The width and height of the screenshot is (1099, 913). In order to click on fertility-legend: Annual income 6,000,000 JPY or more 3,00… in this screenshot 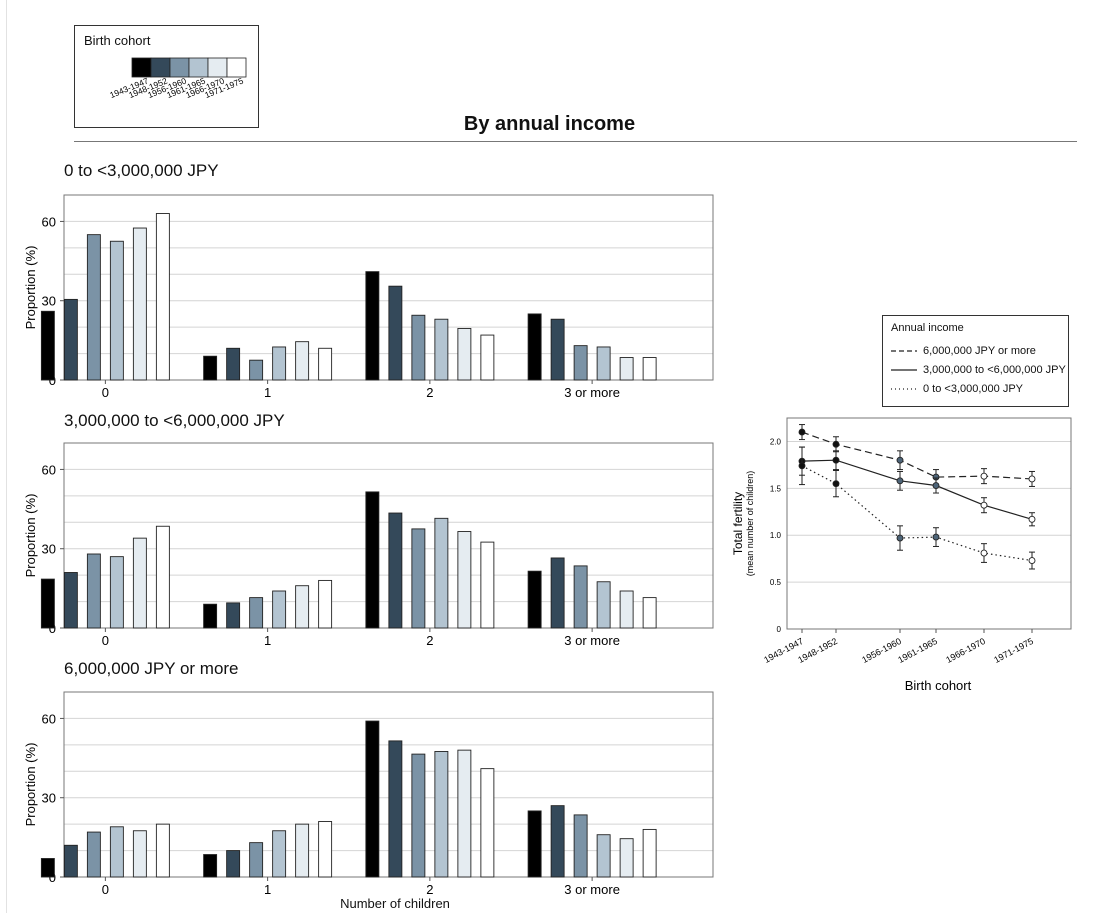, I will do `click(975, 361)`.